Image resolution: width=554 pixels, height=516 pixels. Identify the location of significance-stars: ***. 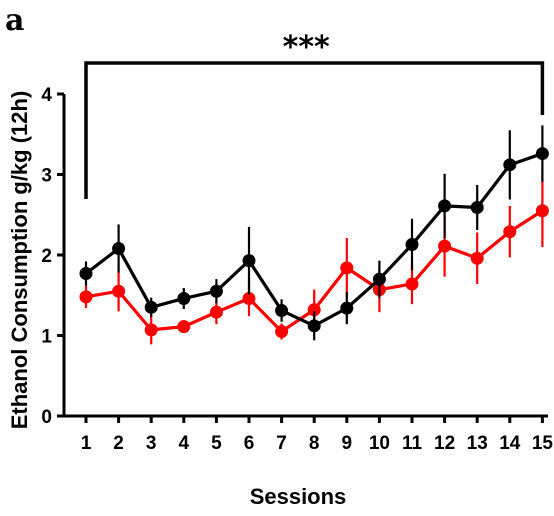
(306, 47).